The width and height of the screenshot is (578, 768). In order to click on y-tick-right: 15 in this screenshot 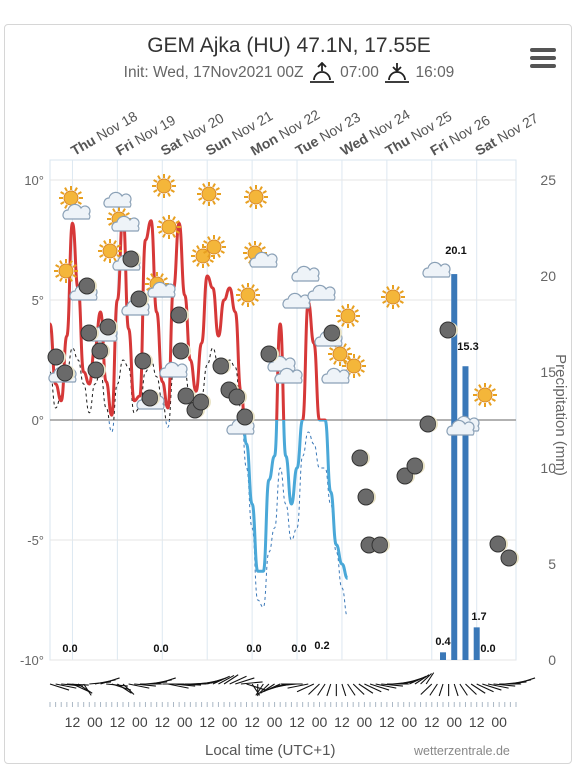, I will do `click(548, 372)`.